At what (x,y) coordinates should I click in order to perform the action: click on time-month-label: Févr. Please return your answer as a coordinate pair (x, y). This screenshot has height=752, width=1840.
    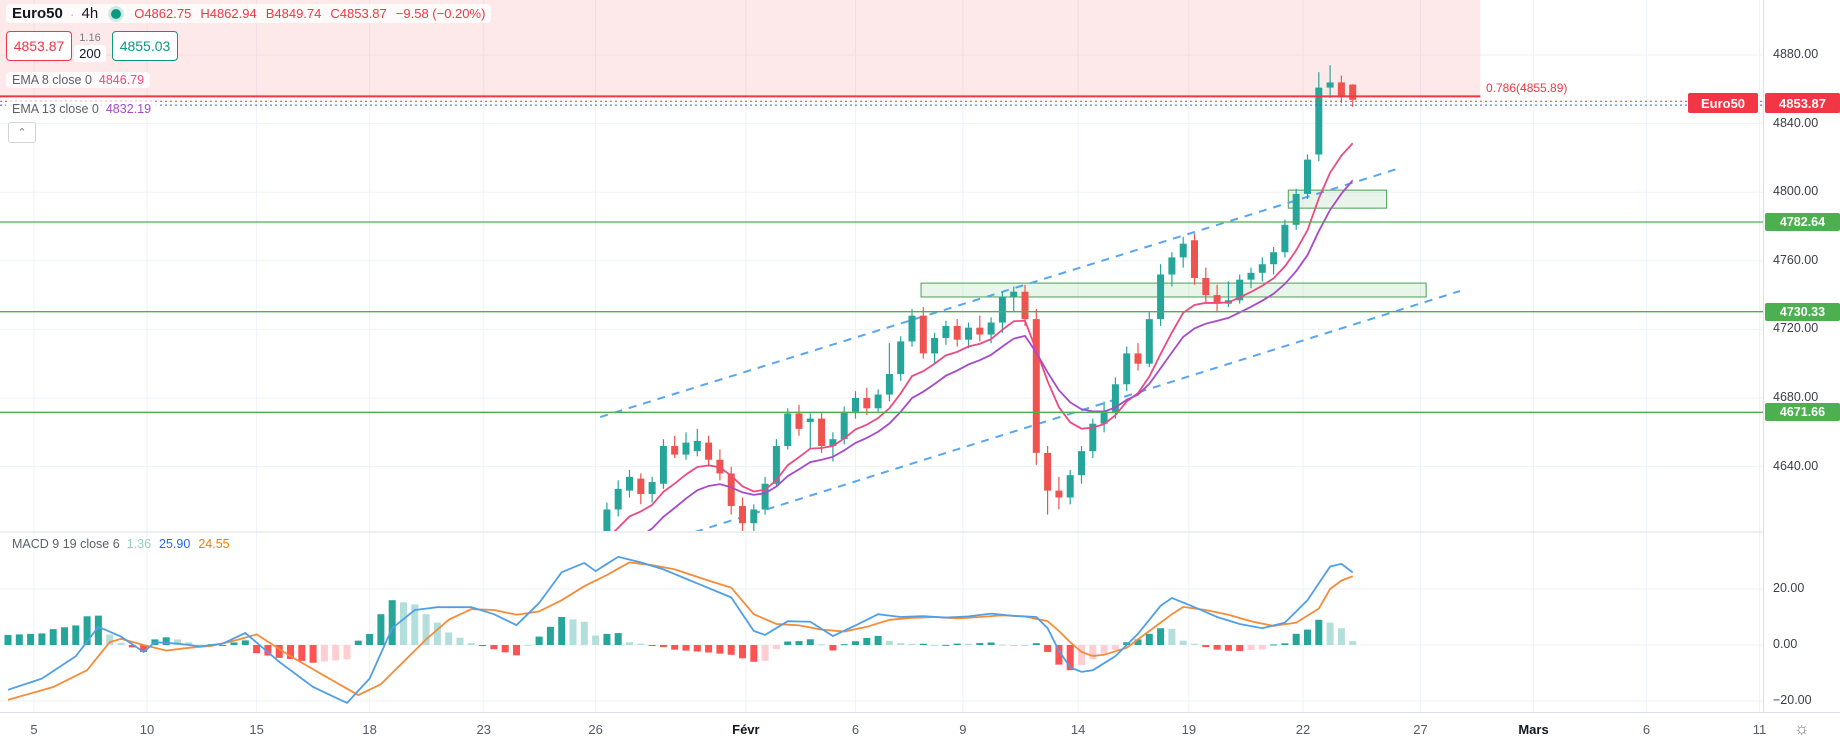
    Looking at the image, I should click on (746, 729).